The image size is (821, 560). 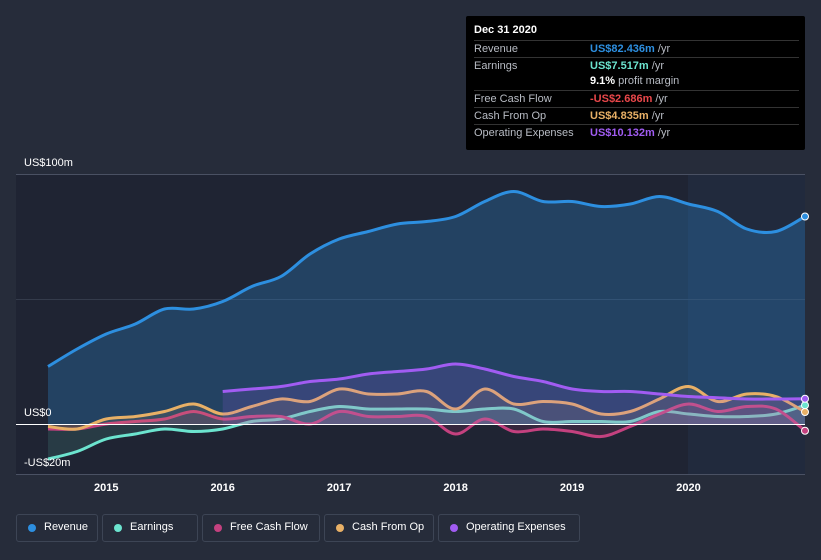 I want to click on tooltip-row-revenue: Revenue US$82.436m /yr, so click(x=636, y=48).